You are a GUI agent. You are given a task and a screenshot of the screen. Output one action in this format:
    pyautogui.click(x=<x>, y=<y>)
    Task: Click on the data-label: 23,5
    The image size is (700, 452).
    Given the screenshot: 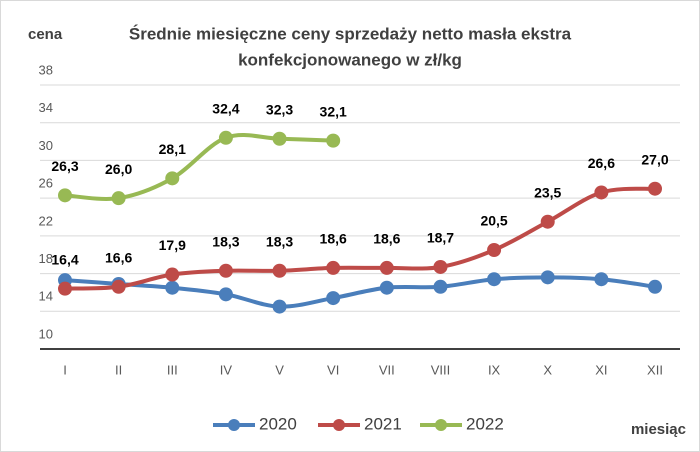 What is the action you would take?
    pyautogui.click(x=547, y=192)
    